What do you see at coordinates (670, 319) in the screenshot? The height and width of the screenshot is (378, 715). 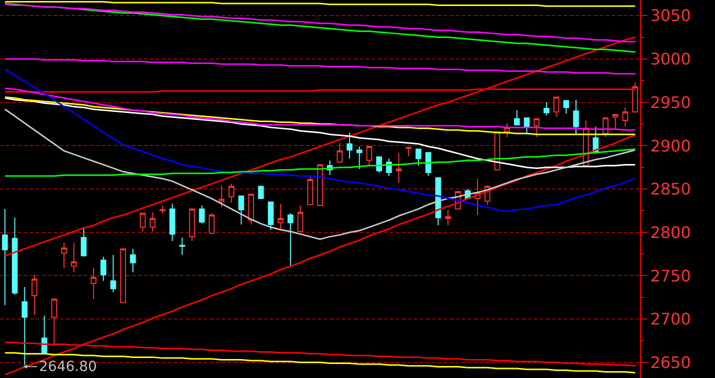 I see `y-tick-label: 2700` at bounding box center [670, 319].